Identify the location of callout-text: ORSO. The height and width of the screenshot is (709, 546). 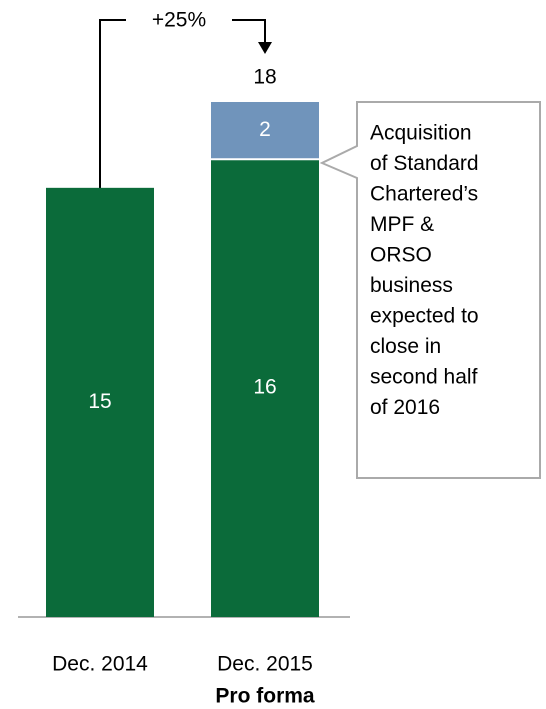
(401, 255).